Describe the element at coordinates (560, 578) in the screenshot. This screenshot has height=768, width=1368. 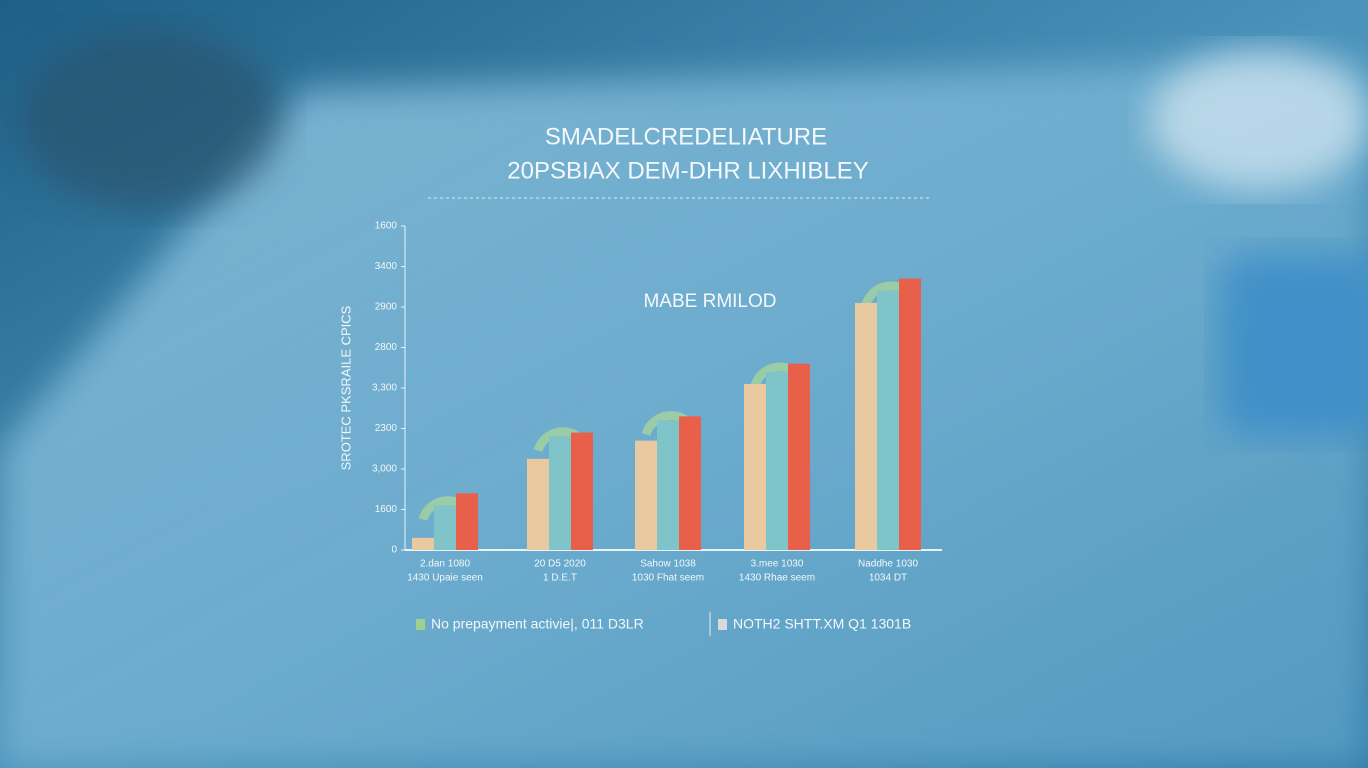
I see `x-tick-sublabel: 1 D.E.T` at that location.